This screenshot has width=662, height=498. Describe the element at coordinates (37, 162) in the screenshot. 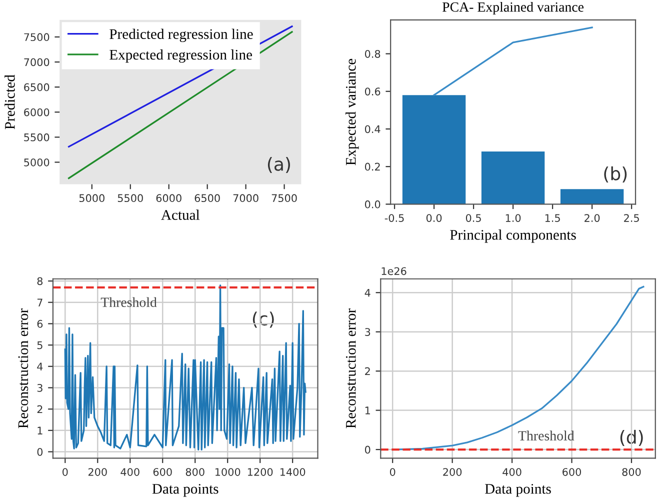

I see `y-tick-label: 5000` at that location.